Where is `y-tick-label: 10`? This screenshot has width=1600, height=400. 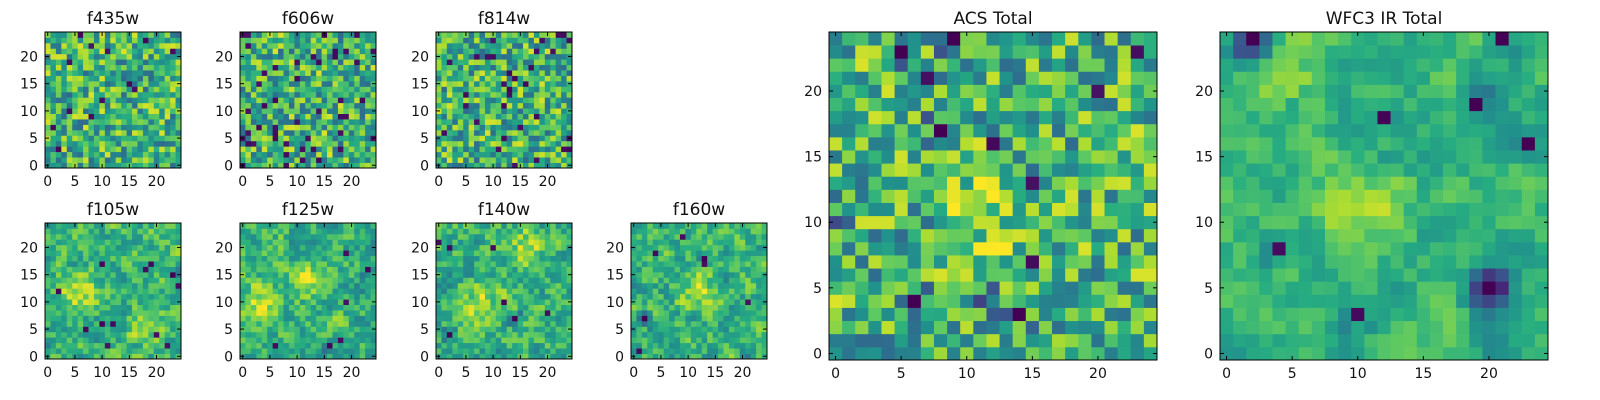 y-tick-label: 10 is located at coordinates (224, 303).